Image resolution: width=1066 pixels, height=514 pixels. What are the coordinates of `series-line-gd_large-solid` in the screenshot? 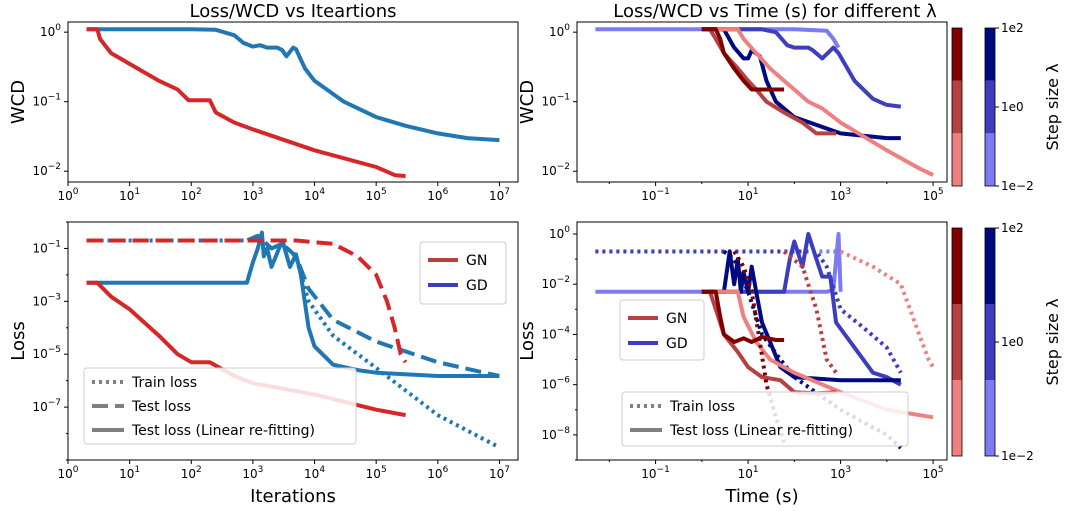 It's located at (801, 316).